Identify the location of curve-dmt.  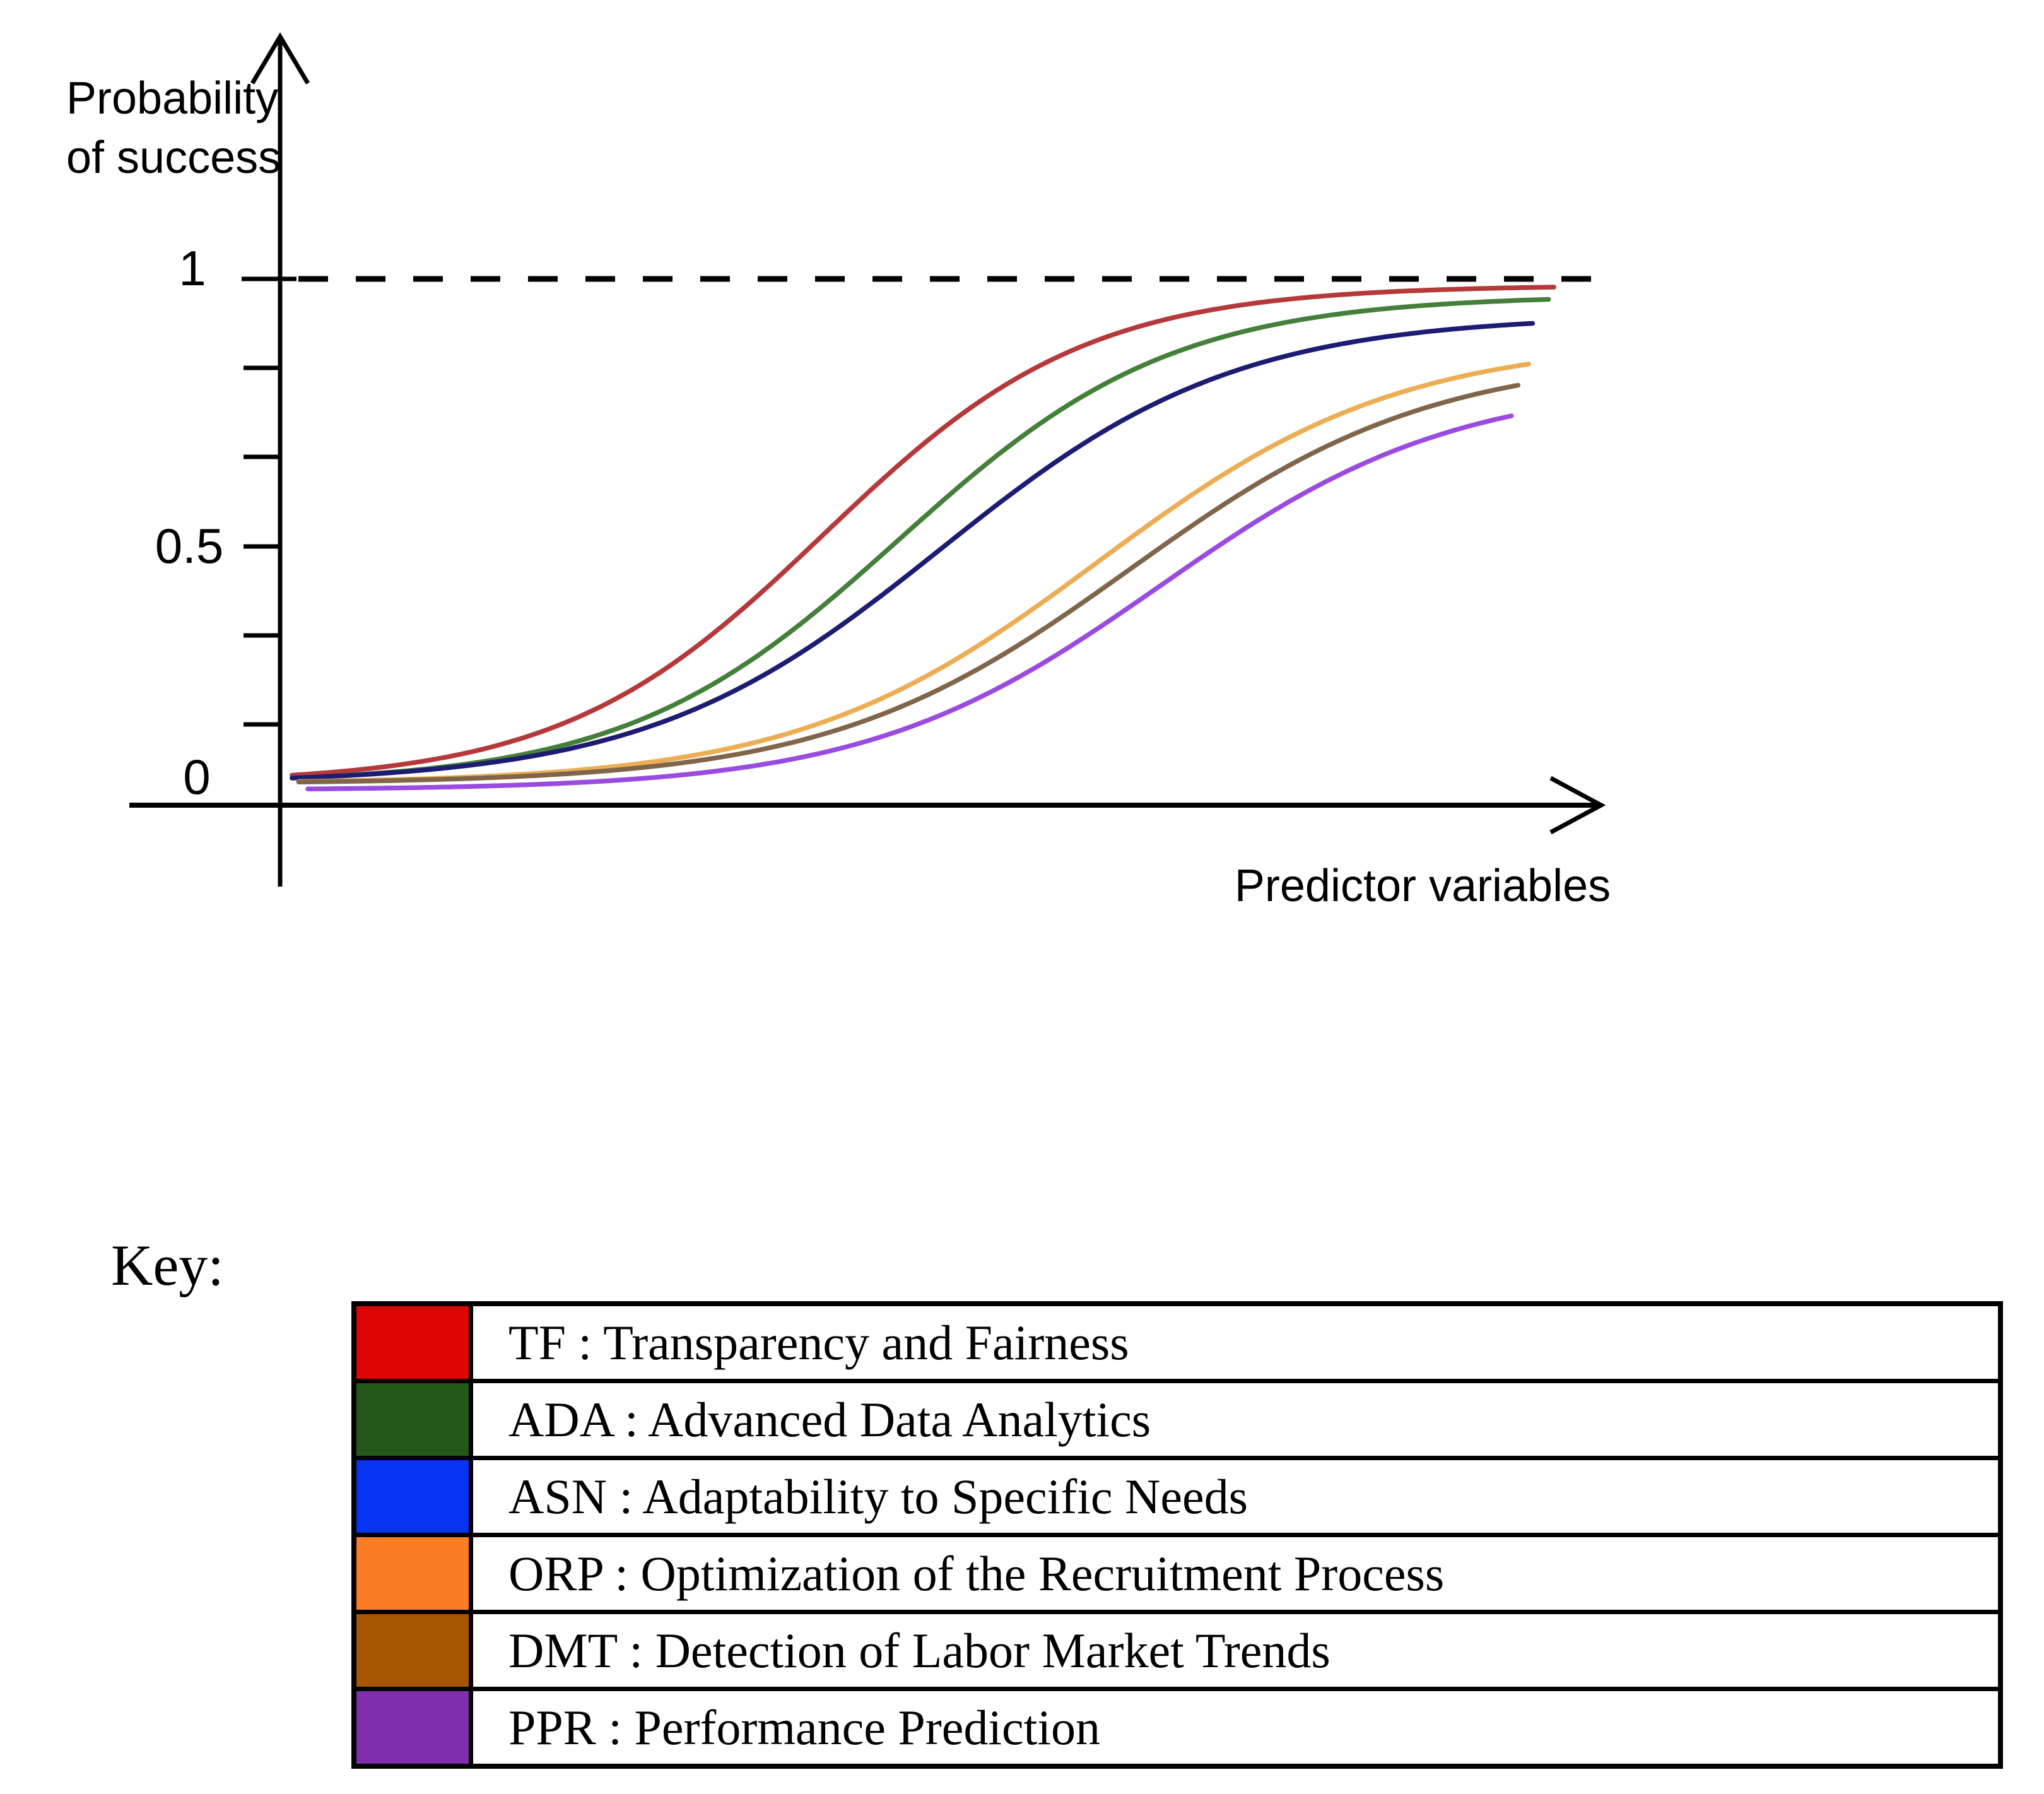
(909, 583).